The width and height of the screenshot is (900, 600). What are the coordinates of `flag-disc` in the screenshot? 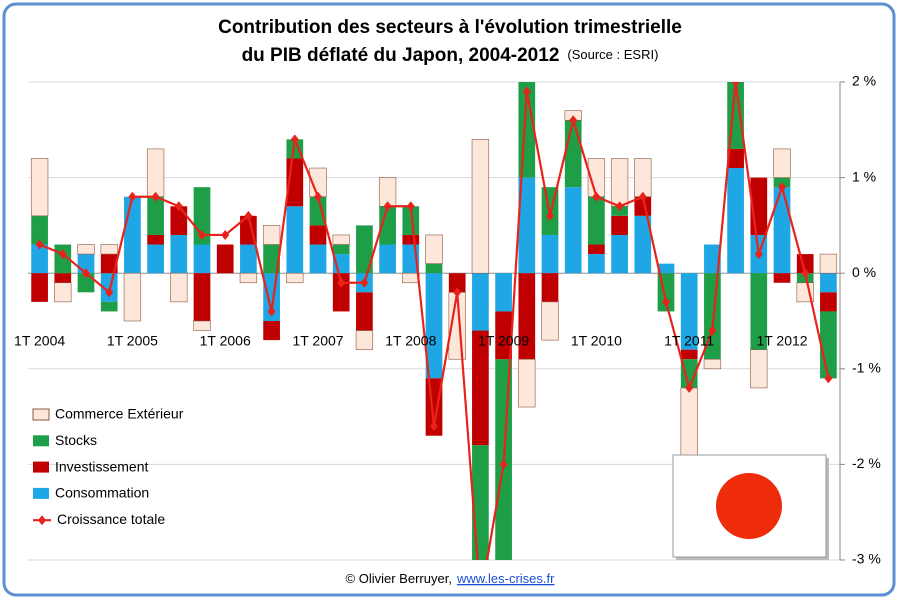 It's located at (749, 506).